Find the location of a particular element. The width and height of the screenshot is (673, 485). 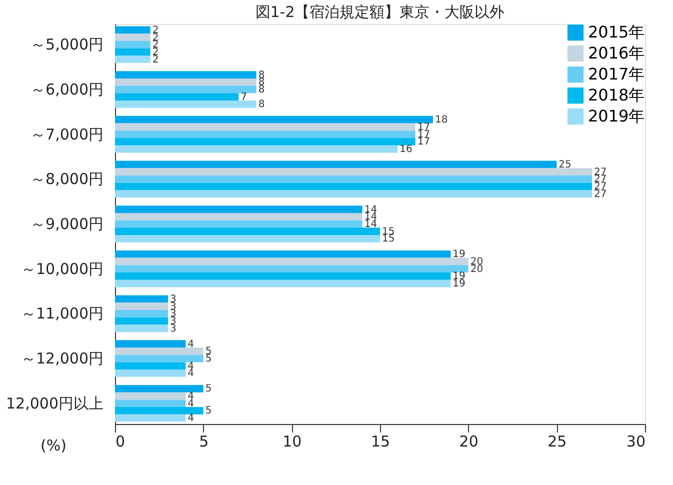

chart-title: 図1-2【宿泊規定額】東京・大阪以外 is located at coordinates (380, 12).